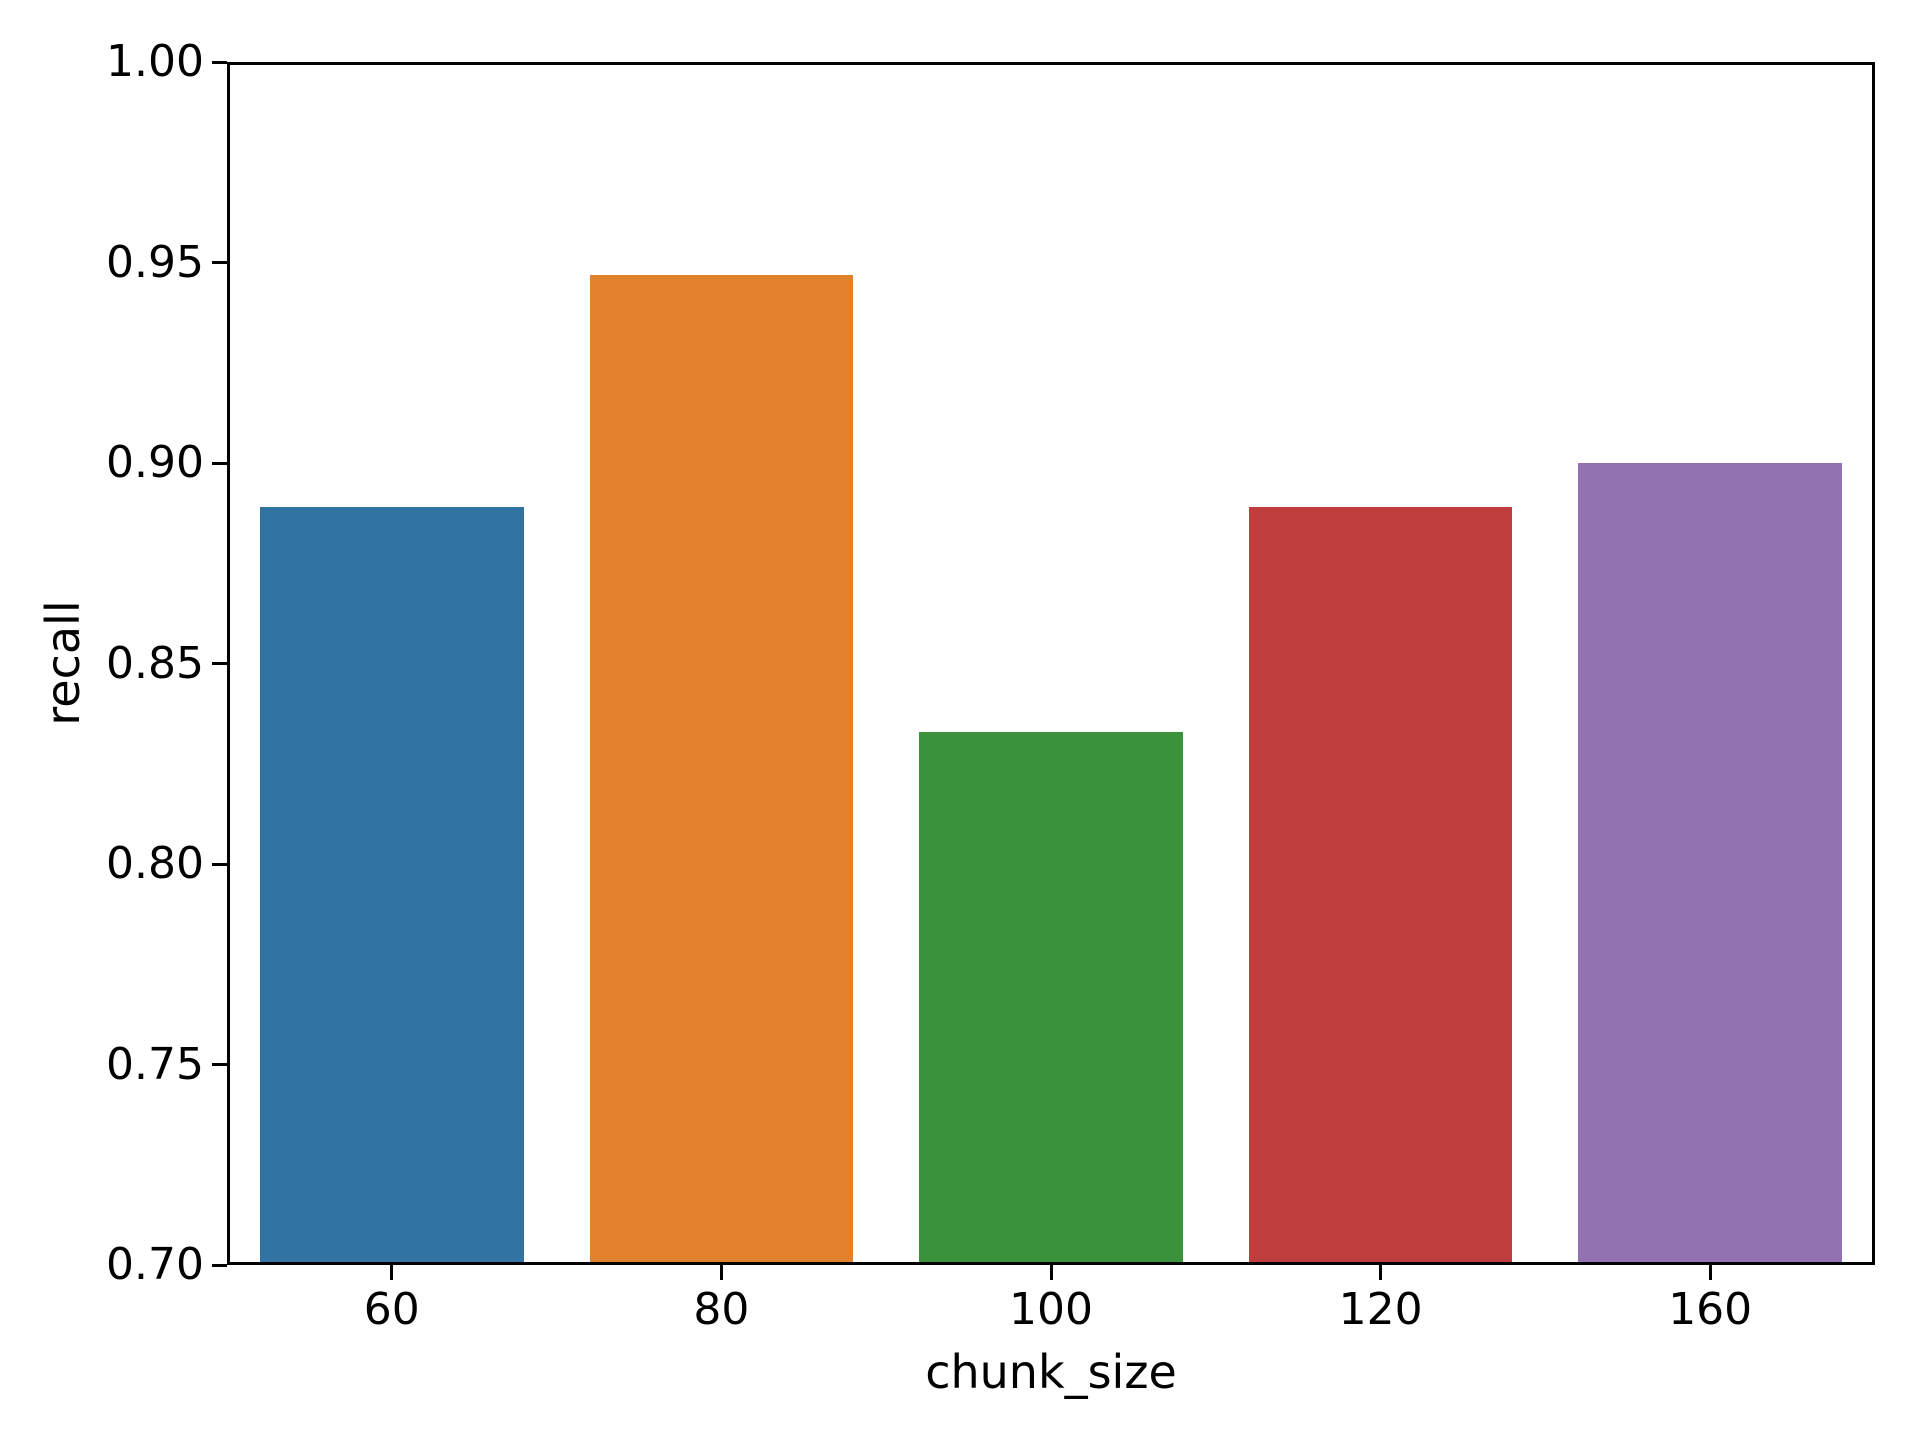 The image size is (1920, 1440). Describe the element at coordinates (155, 663) in the screenshot. I see `y-tick-label: 0.85` at that location.